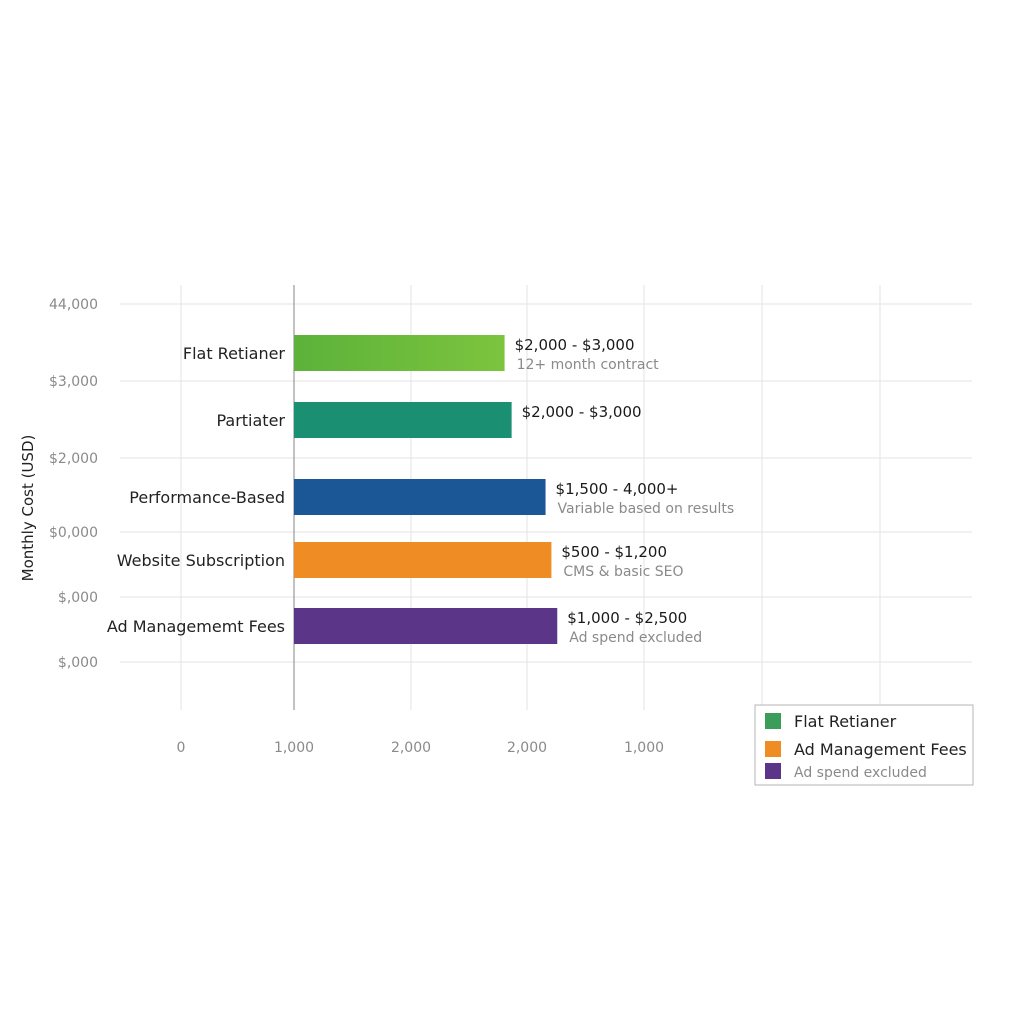  What do you see at coordinates (207, 497) in the screenshot?
I see `category-label: Performance-Based` at bounding box center [207, 497].